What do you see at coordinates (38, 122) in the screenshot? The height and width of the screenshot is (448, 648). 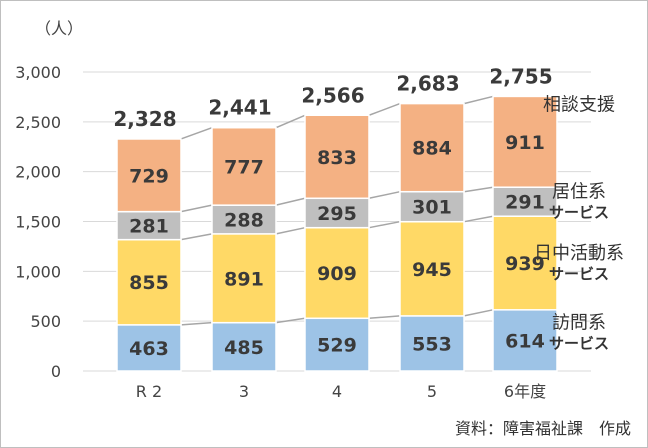 I see `y-tick-label: 2,500` at bounding box center [38, 122].